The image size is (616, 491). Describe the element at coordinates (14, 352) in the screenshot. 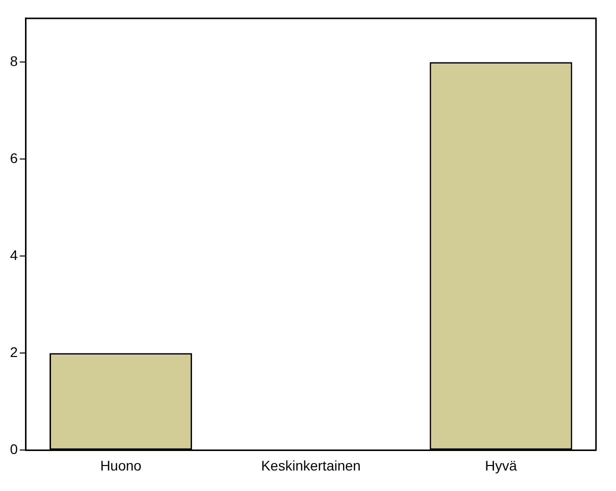

I see `y-tick-label: 2` at that location.